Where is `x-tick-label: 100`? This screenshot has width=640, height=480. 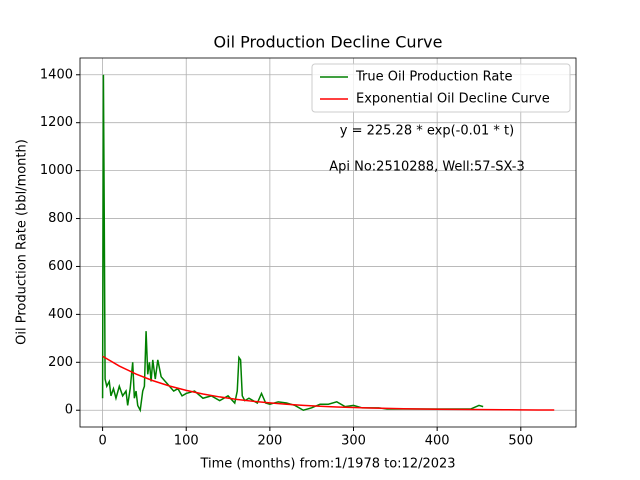 x-tick-label: 100 is located at coordinates (186, 441).